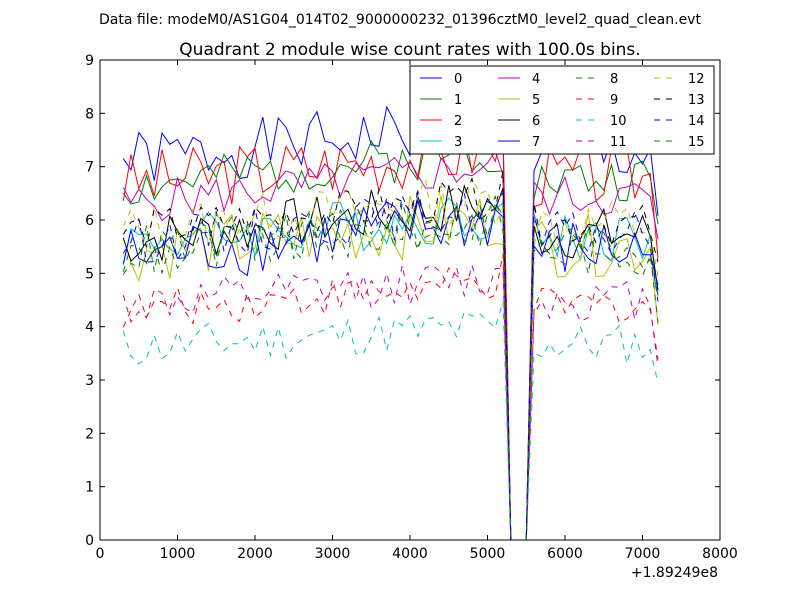 The width and height of the screenshot is (800, 600). I want to click on legend-label-4: 4, so click(536, 79).